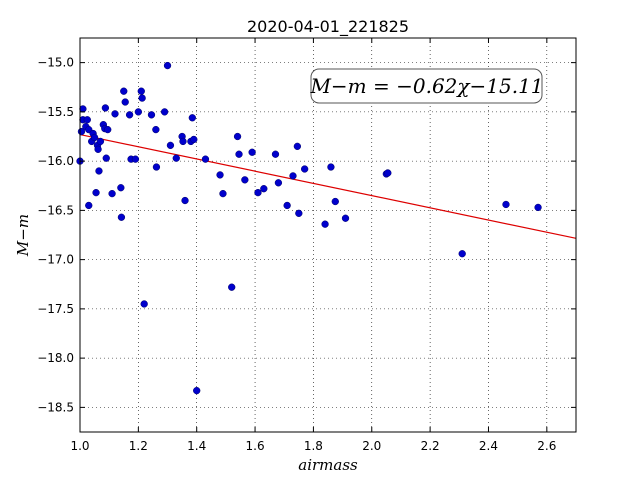 The image size is (640, 480). Describe the element at coordinates (430, 446) in the screenshot. I see `x-tick-label: 2.2` at that location.